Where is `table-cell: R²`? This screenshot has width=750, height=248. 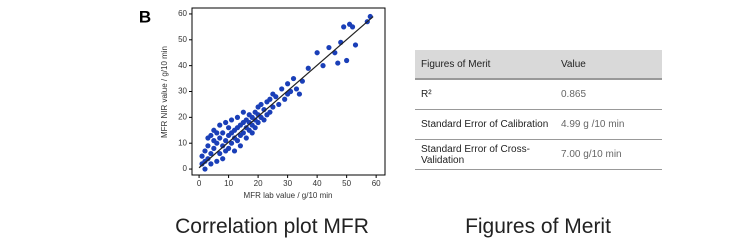
table-cell: R² is located at coordinates (485, 94).